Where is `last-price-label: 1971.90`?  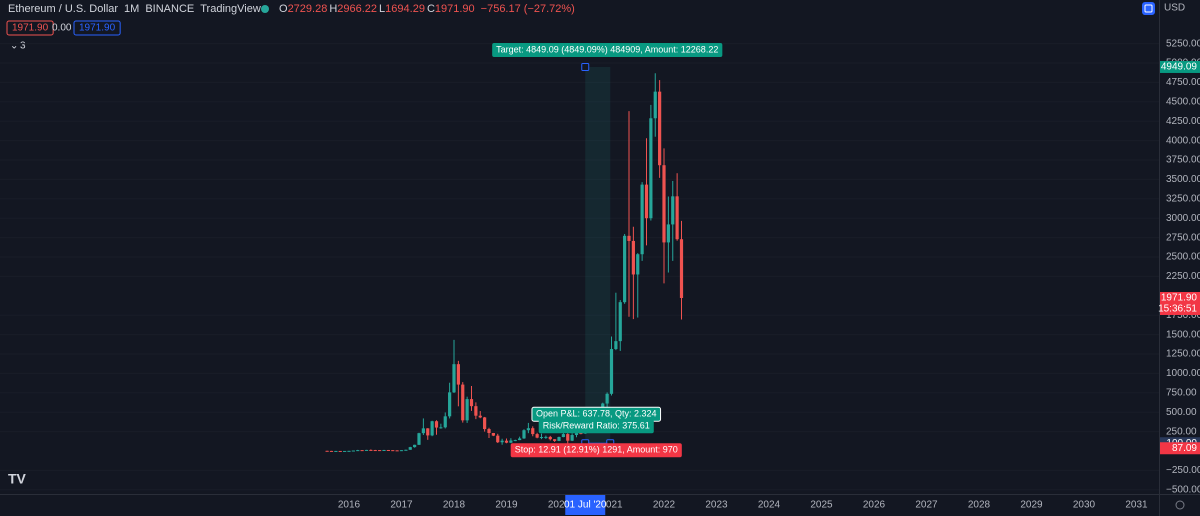 last-price-label: 1971.90 is located at coordinates (1179, 298).